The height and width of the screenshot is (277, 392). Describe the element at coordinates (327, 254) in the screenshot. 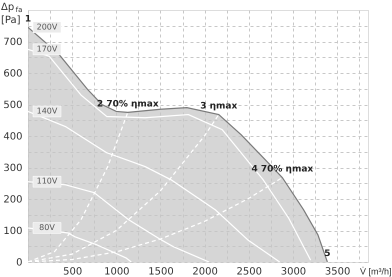

I see `annotation: 5` at that location.